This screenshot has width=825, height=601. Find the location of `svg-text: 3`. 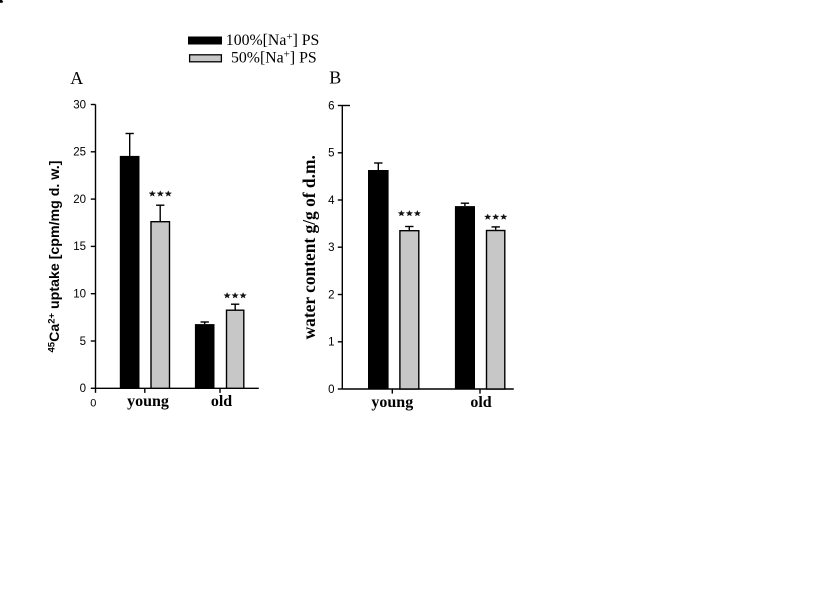

svg-text: 3 is located at coordinates (331, 248).